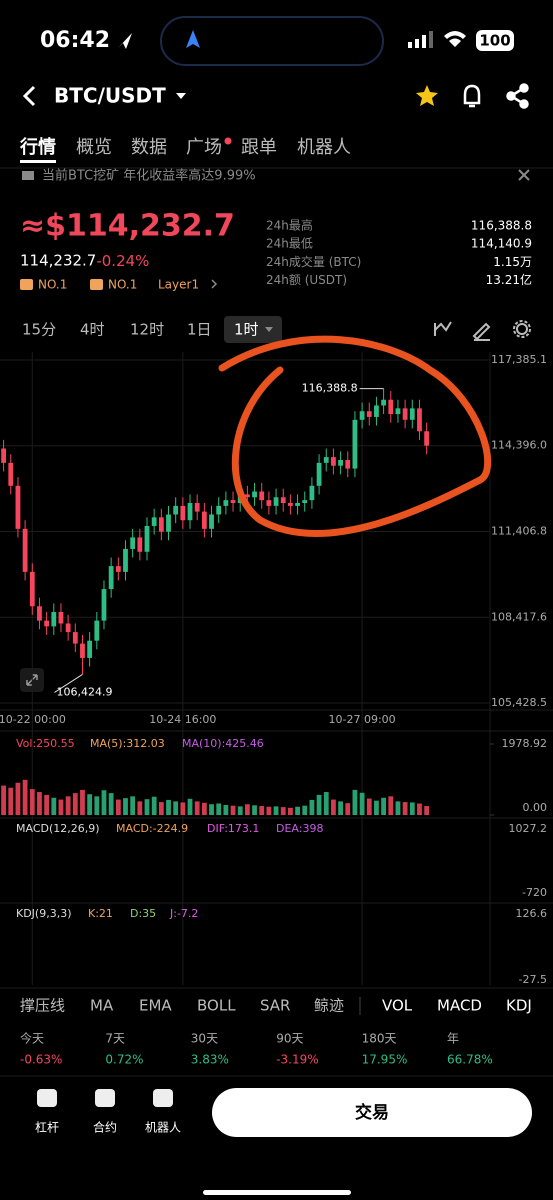 This screenshot has width=553, height=1200. What do you see at coordinates (519, 1006) in the screenshot?
I see `indicator-tab: KDJ` at bounding box center [519, 1006].